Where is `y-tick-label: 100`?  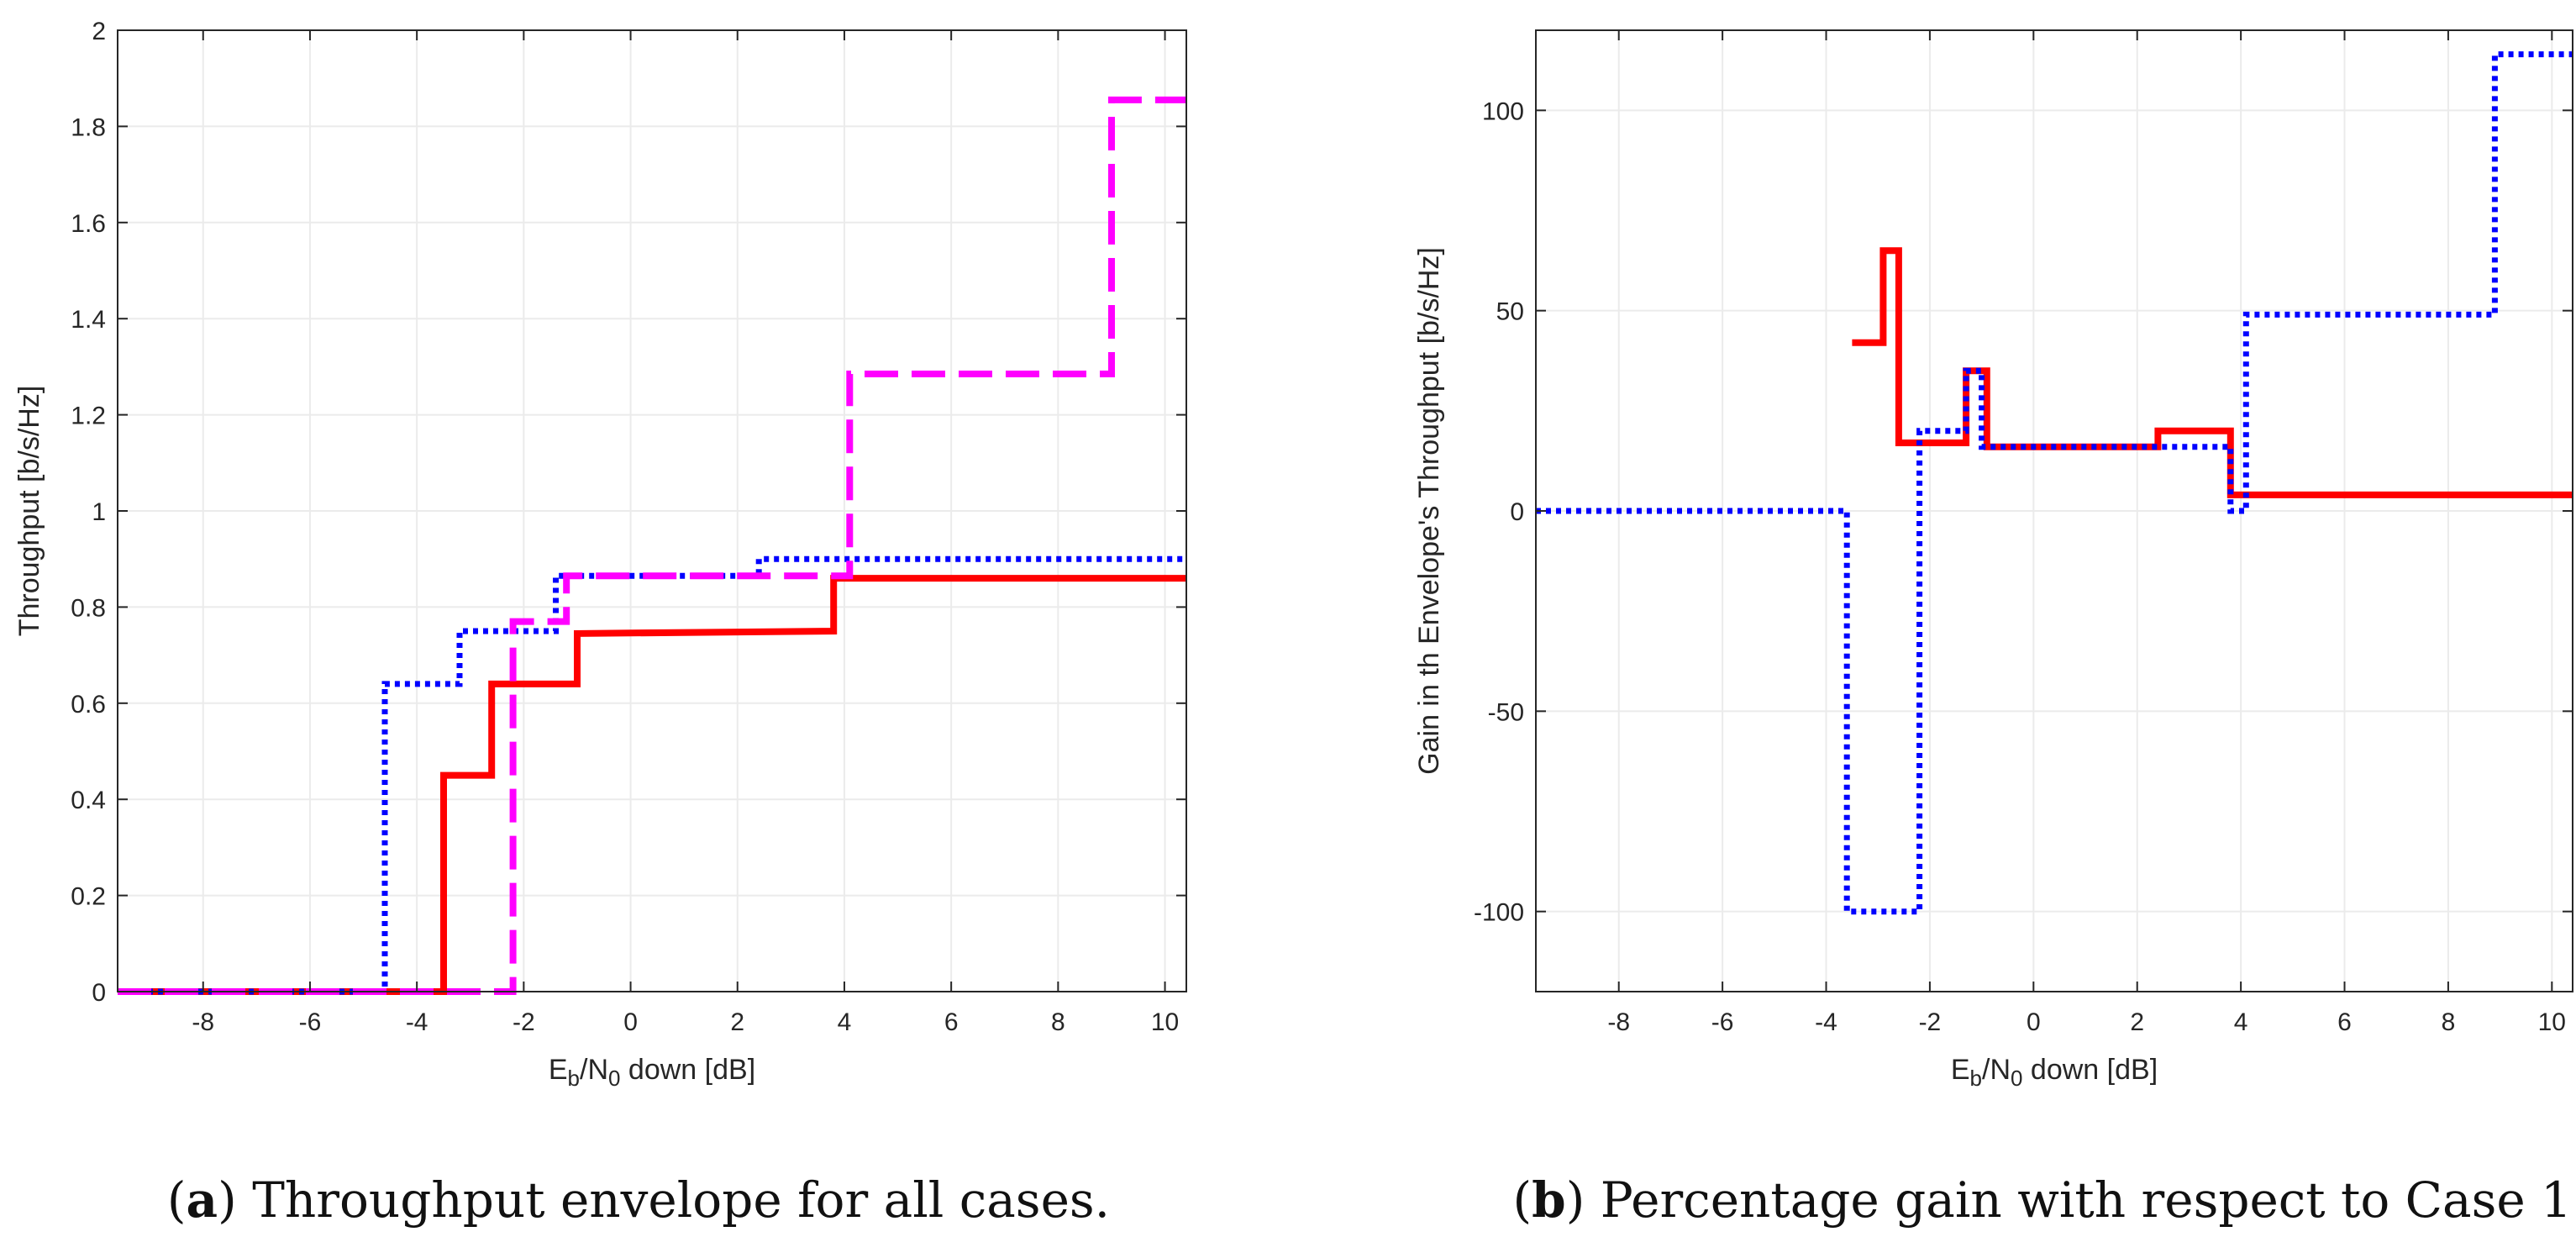 y-tick-label: 100 is located at coordinates (1503, 111).